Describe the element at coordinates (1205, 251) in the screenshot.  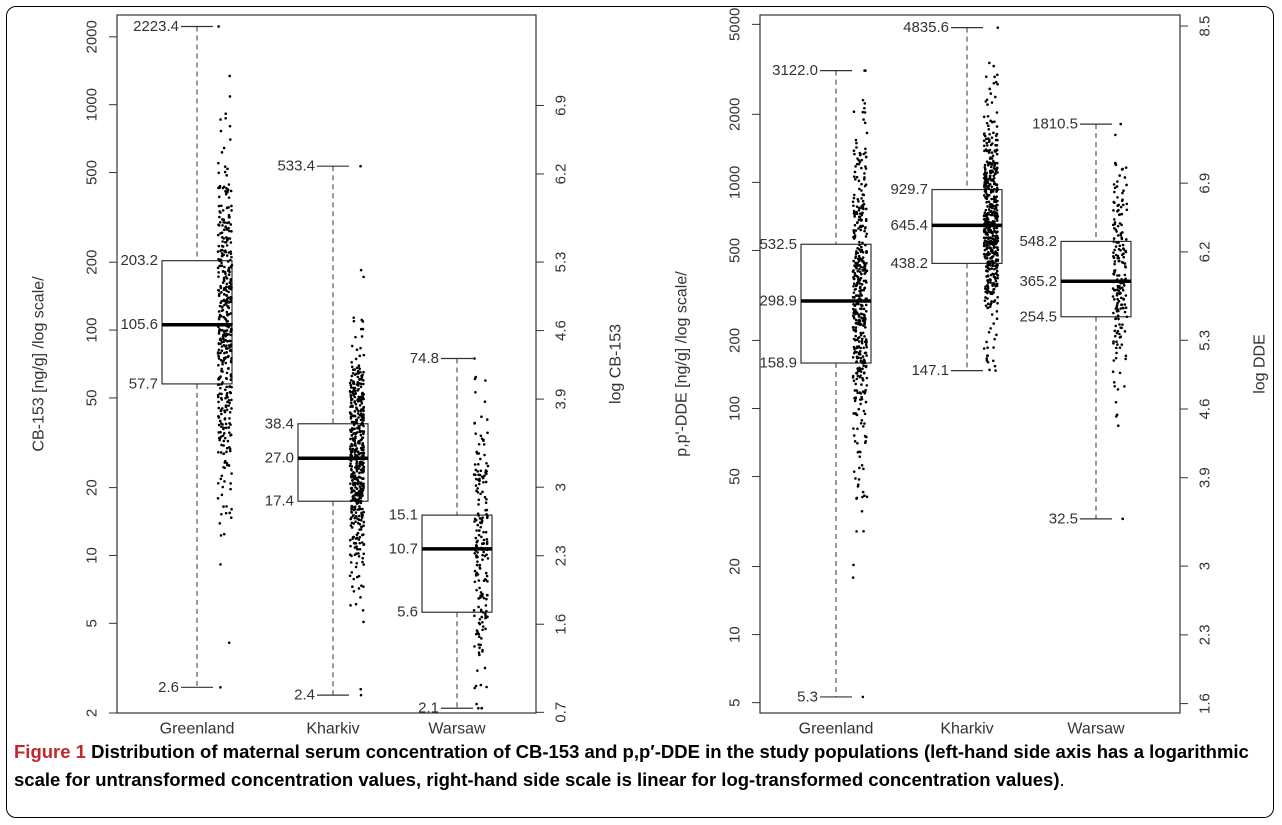
I see `panel2-right-tick-label: 6.2` at that location.